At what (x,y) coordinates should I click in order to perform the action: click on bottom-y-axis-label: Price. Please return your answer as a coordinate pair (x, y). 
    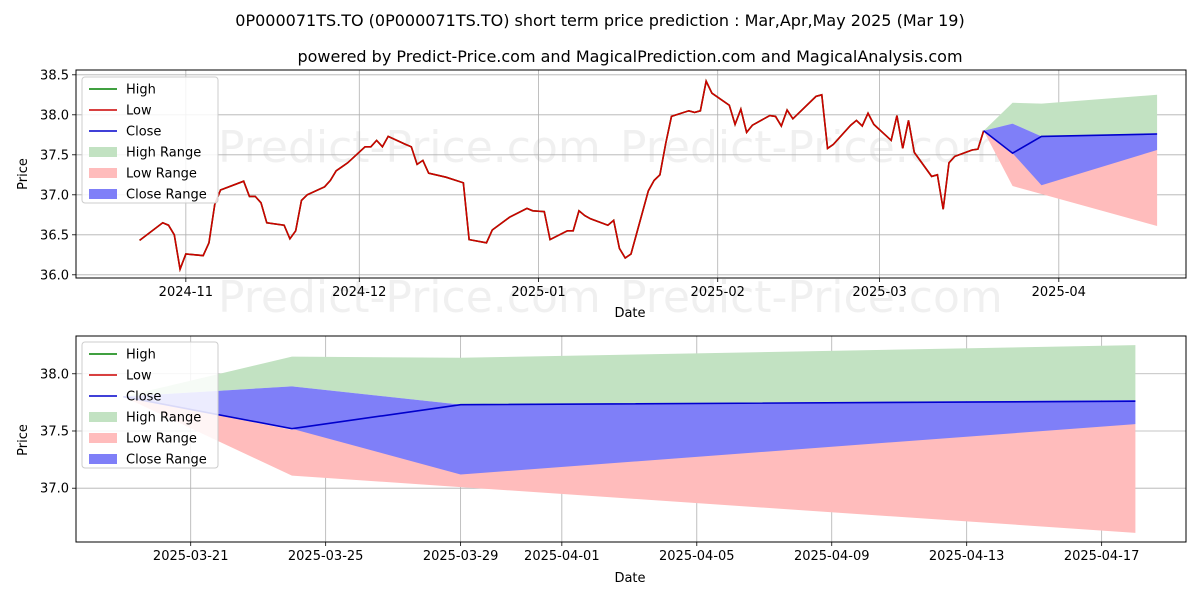
    Looking at the image, I should click on (23, 440).